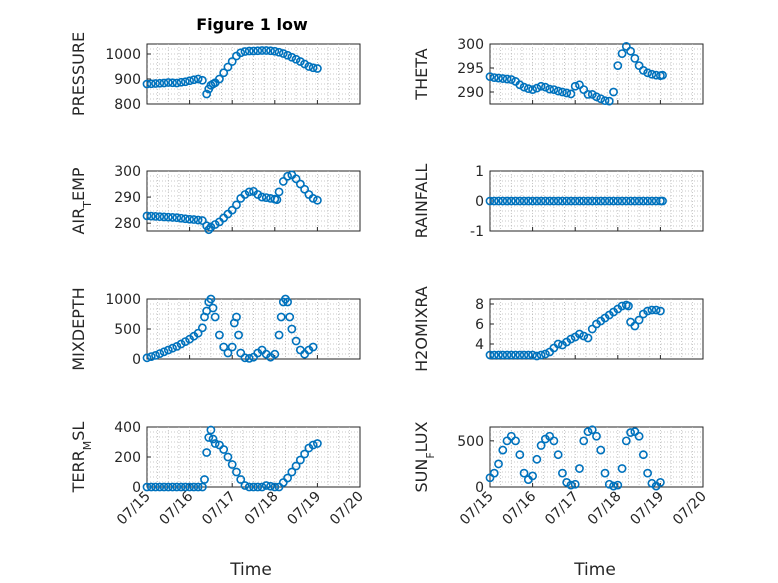 This screenshot has height=583, width=778. What do you see at coordinates (127, 224) in the screenshot?
I see `y-tick-label: 280` at bounding box center [127, 224].